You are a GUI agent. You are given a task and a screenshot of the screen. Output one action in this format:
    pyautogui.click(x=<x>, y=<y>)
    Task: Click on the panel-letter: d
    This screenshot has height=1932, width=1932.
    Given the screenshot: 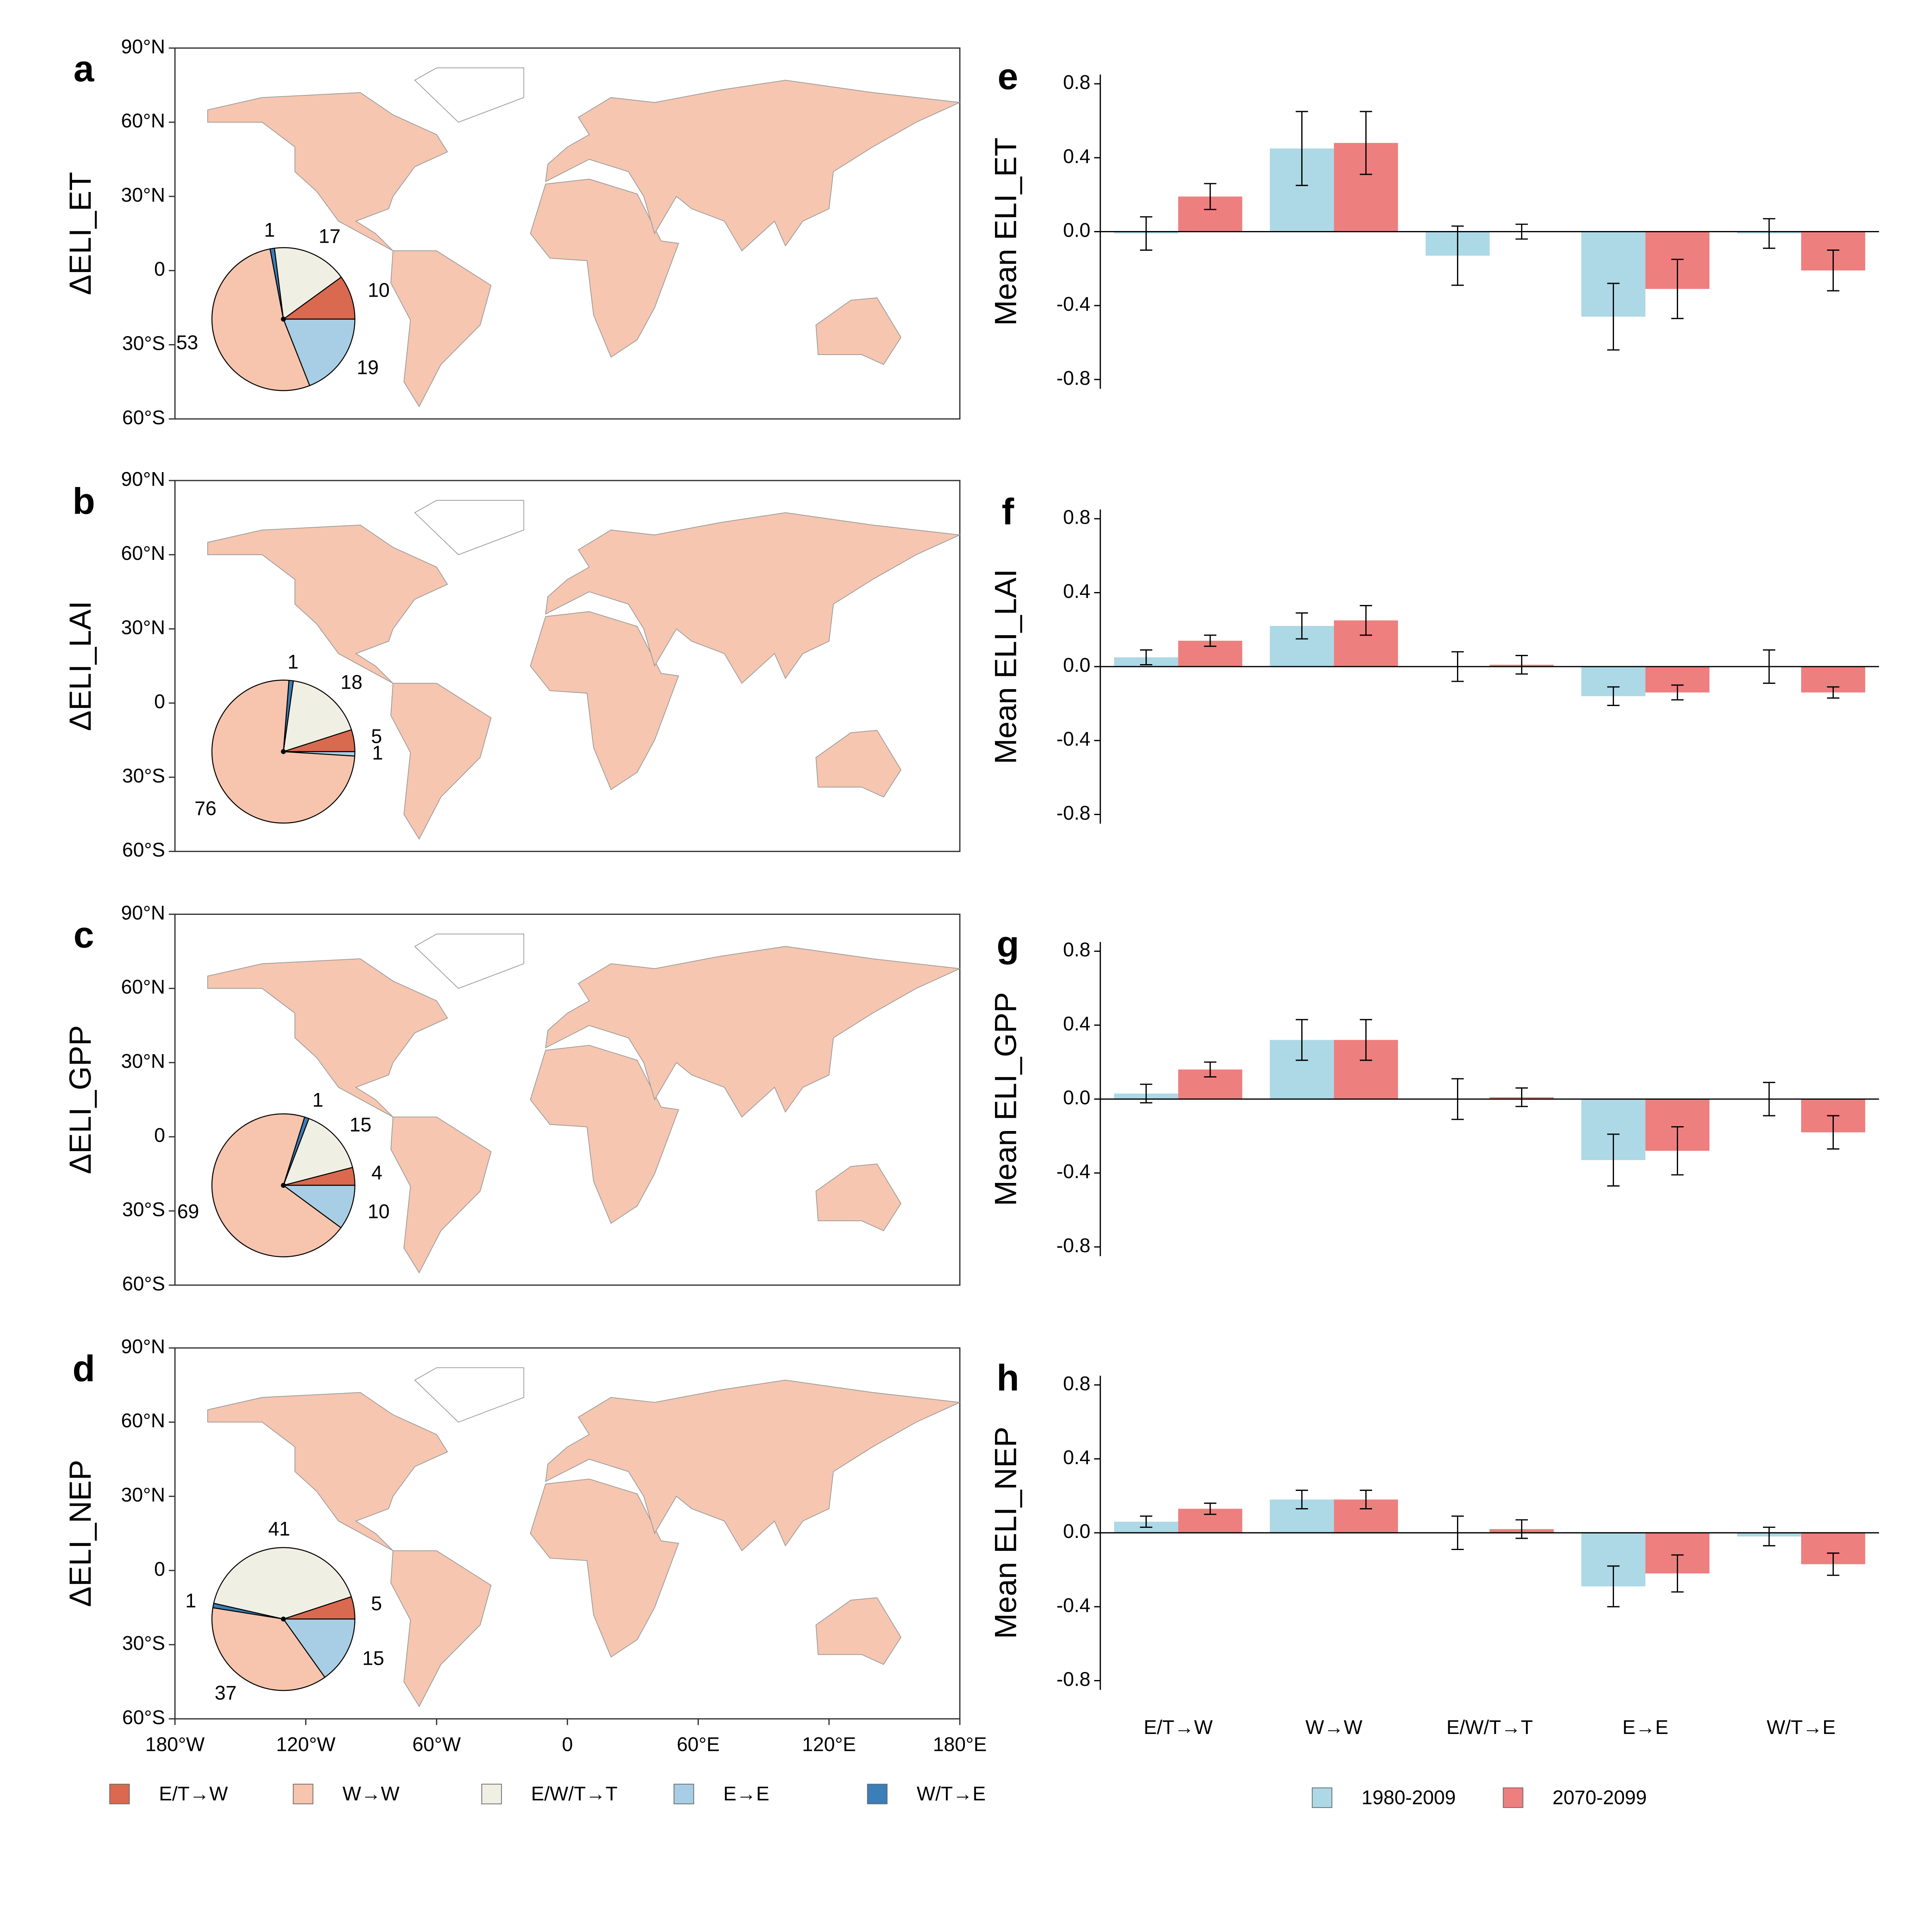 What is the action you would take?
    pyautogui.click(x=83, y=1368)
    